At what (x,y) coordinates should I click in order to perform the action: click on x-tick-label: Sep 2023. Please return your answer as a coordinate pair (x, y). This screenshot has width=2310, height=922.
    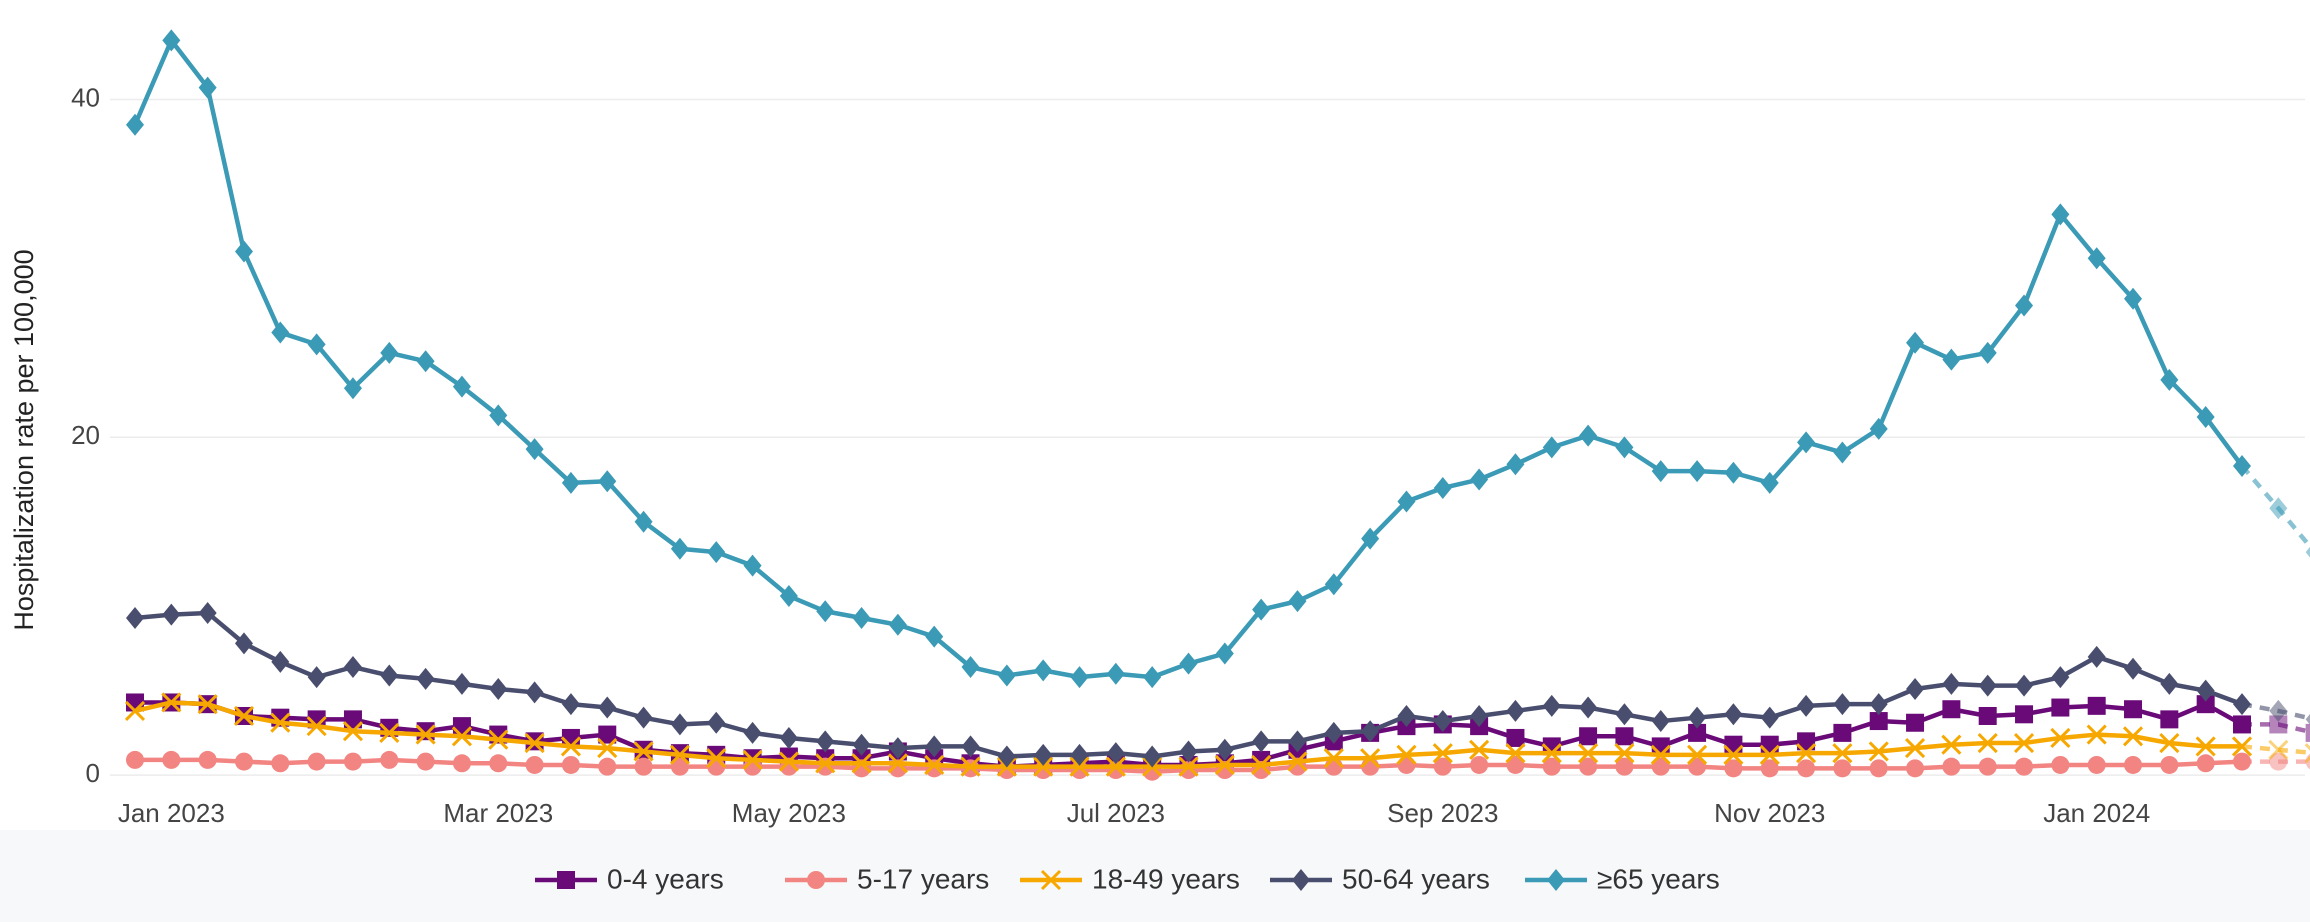
    Looking at the image, I should click on (1442, 813).